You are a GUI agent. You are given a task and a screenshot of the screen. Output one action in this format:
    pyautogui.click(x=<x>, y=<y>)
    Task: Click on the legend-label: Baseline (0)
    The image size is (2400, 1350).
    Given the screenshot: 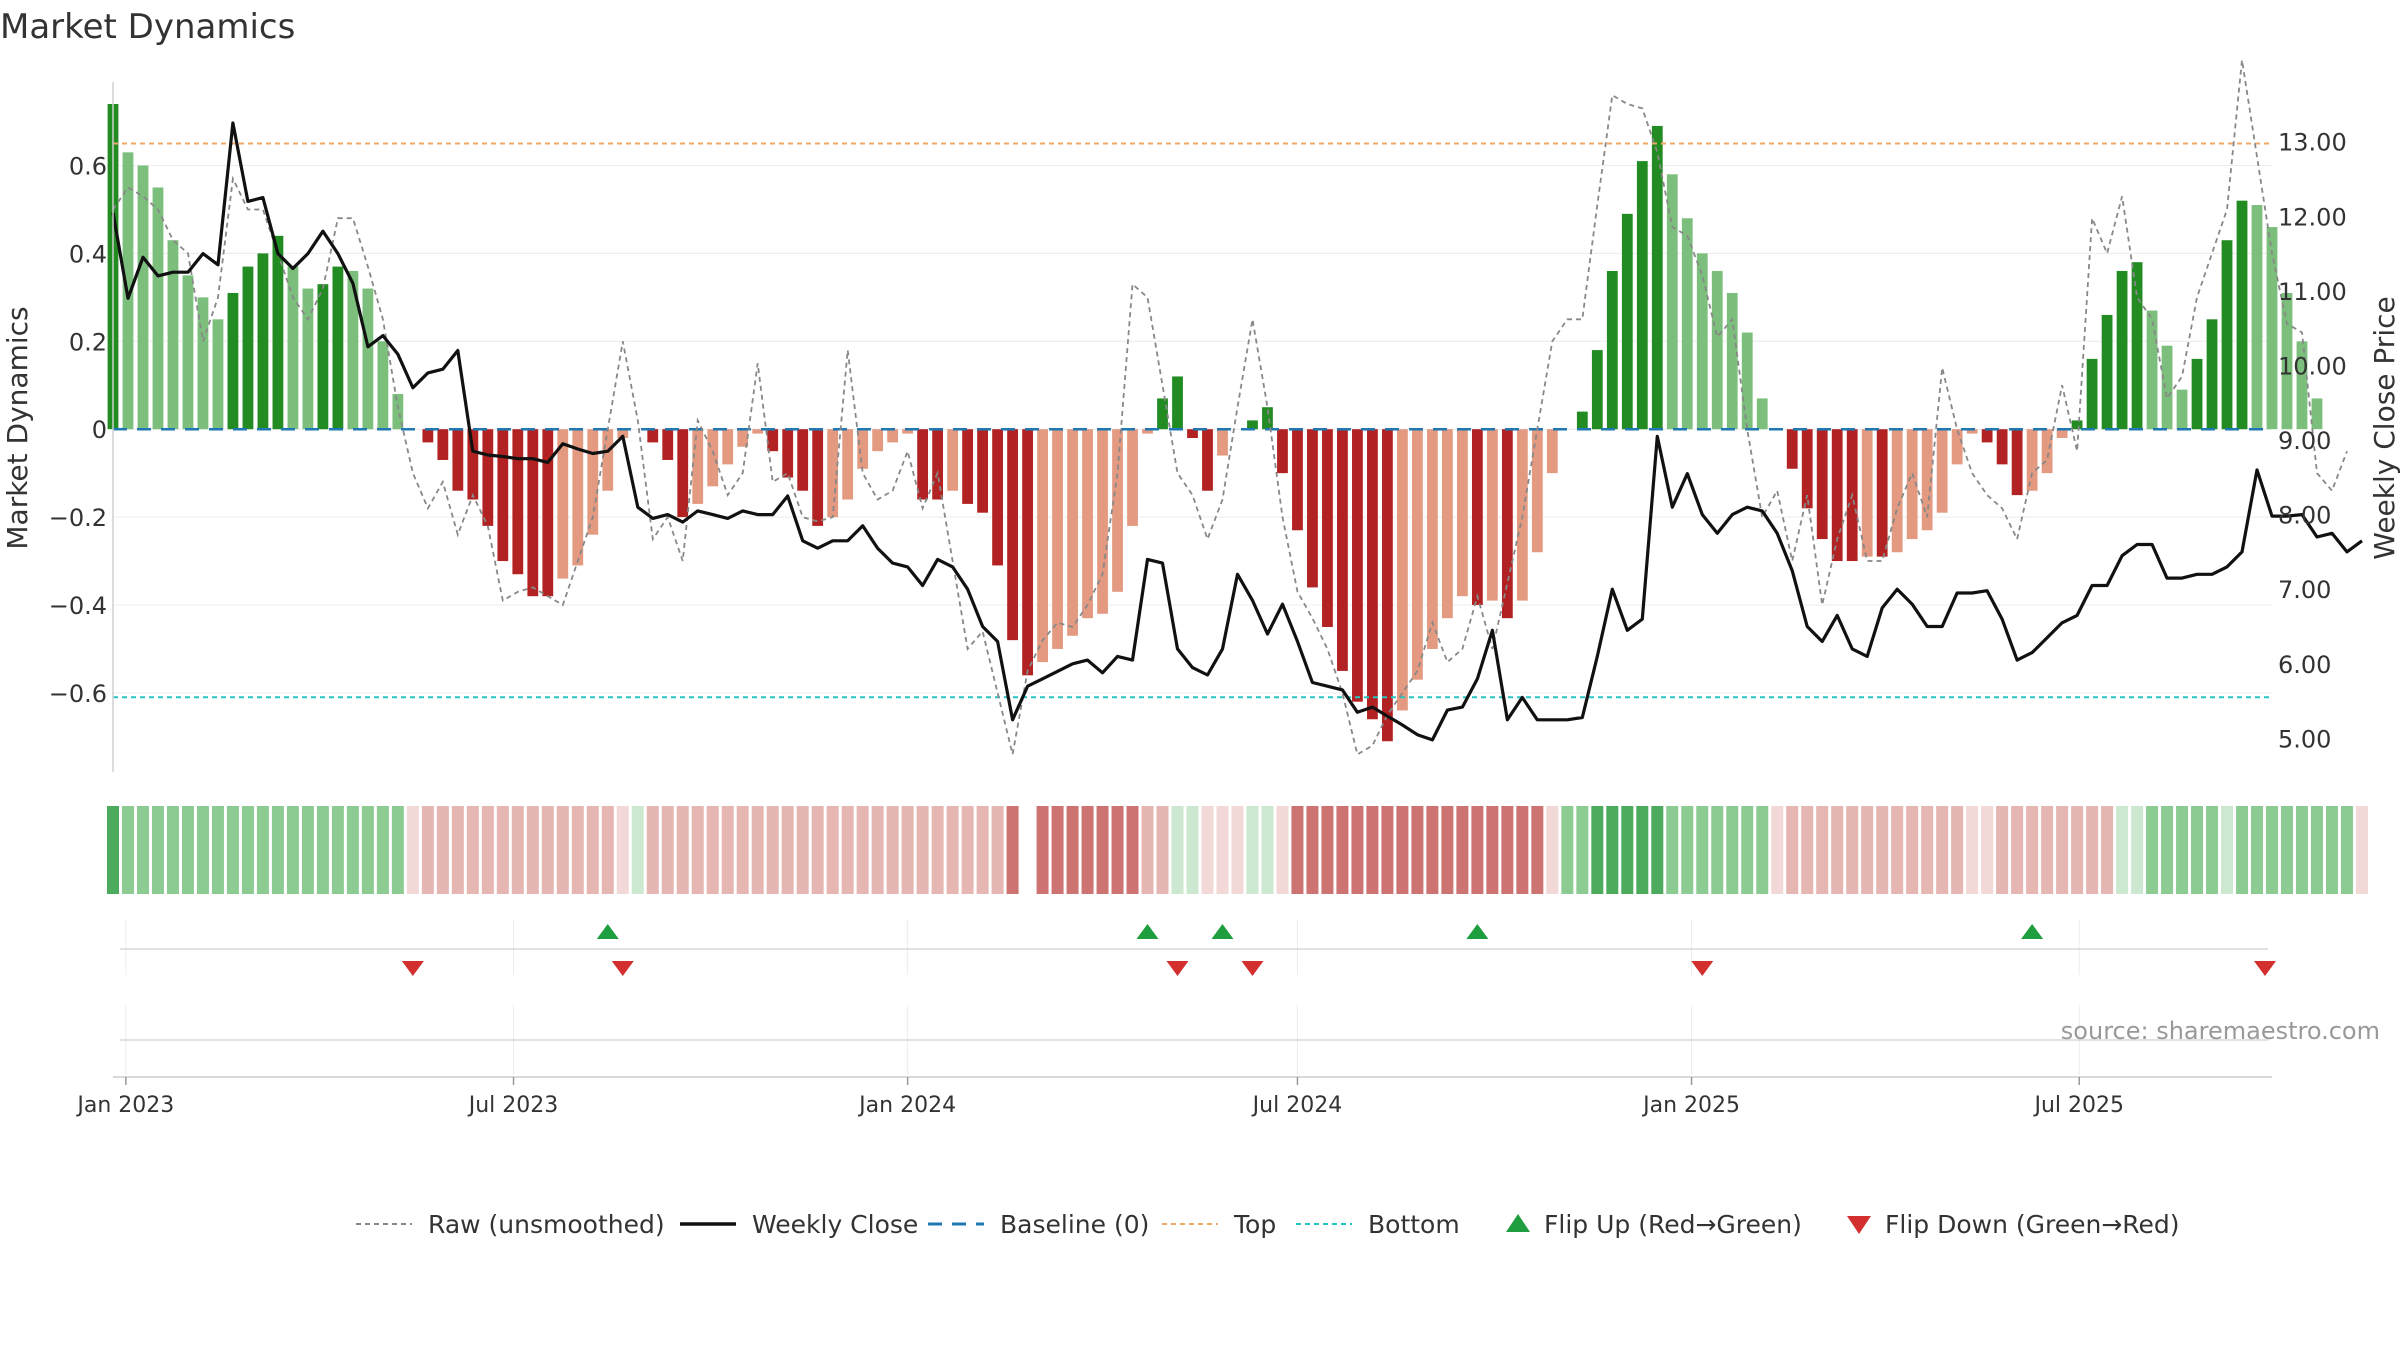 What is the action you would take?
    pyautogui.click(x=1074, y=1224)
    